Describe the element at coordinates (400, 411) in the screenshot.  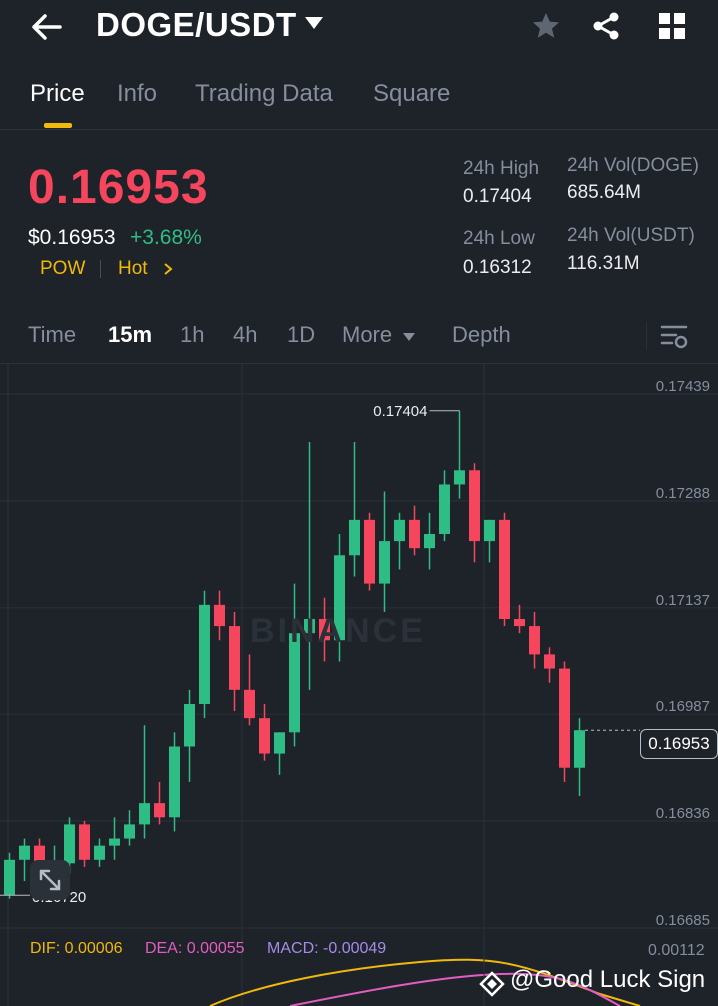
I see `high-marker-label: 0.17404` at that location.